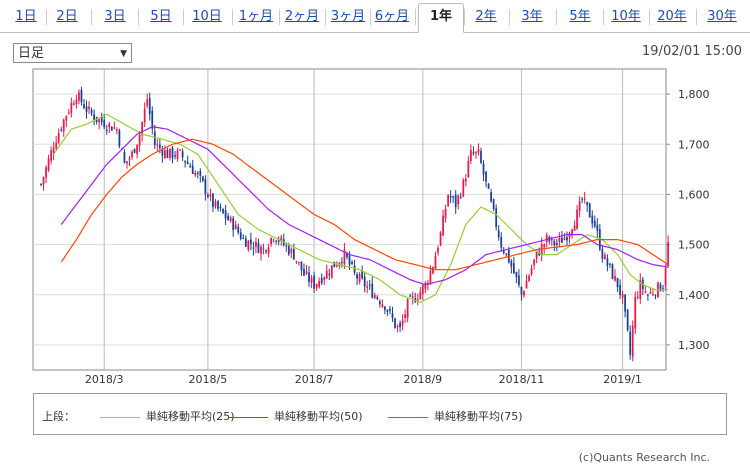 This screenshot has height=470, width=750. Describe the element at coordinates (161, 16) in the screenshot. I see `tab-4: 5日` at that location.